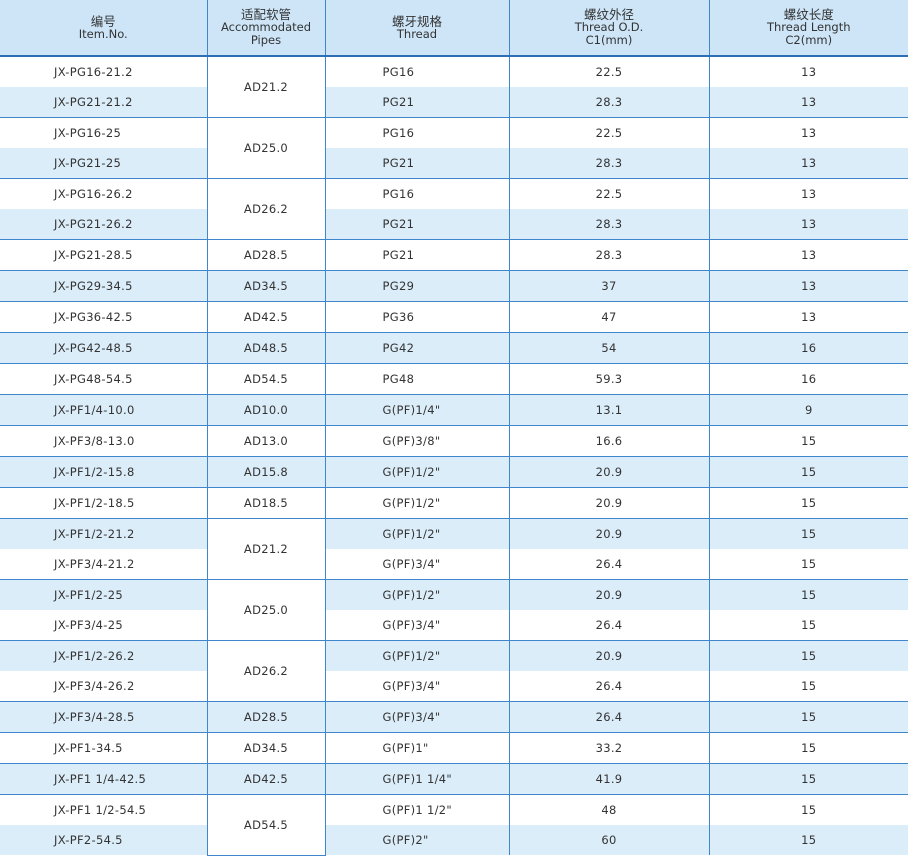  I want to click on table-row: JX-PG36-42.5 AD42.5 PG36 47 13, so click(454, 317).